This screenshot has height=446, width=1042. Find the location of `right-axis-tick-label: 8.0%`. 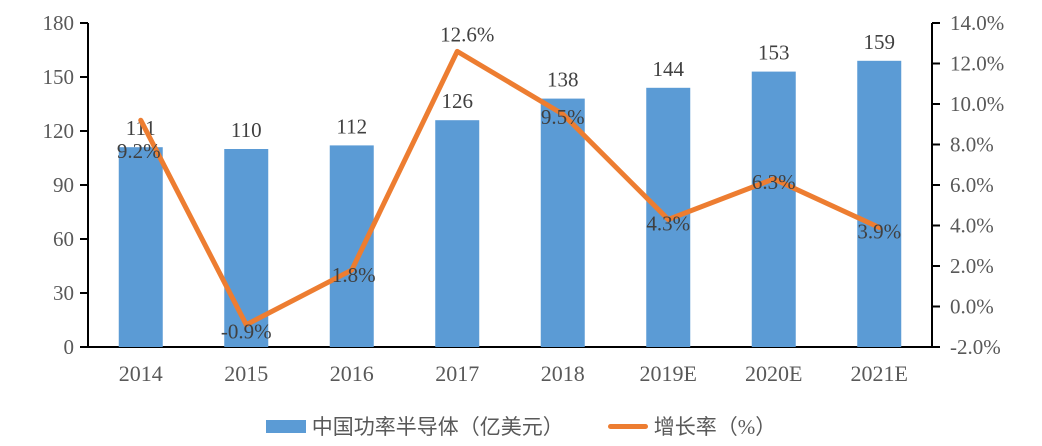

right-axis-tick-label: 8.0% is located at coordinates (972, 145).